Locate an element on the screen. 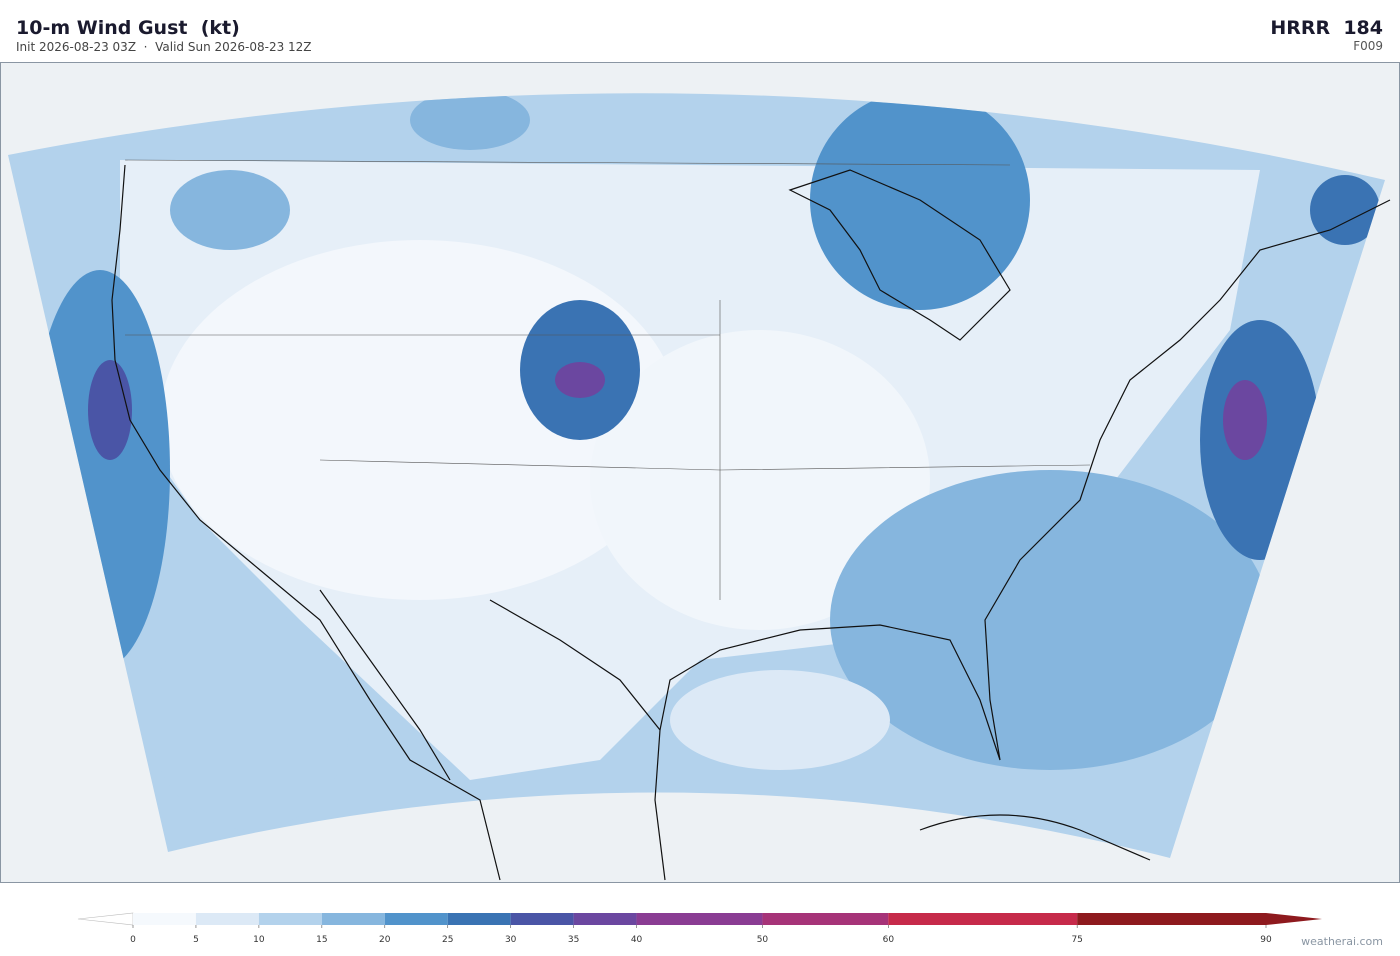 This screenshot has width=1400, height=956. colorbar-tick-label: 75 is located at coordinates (1076, 940).